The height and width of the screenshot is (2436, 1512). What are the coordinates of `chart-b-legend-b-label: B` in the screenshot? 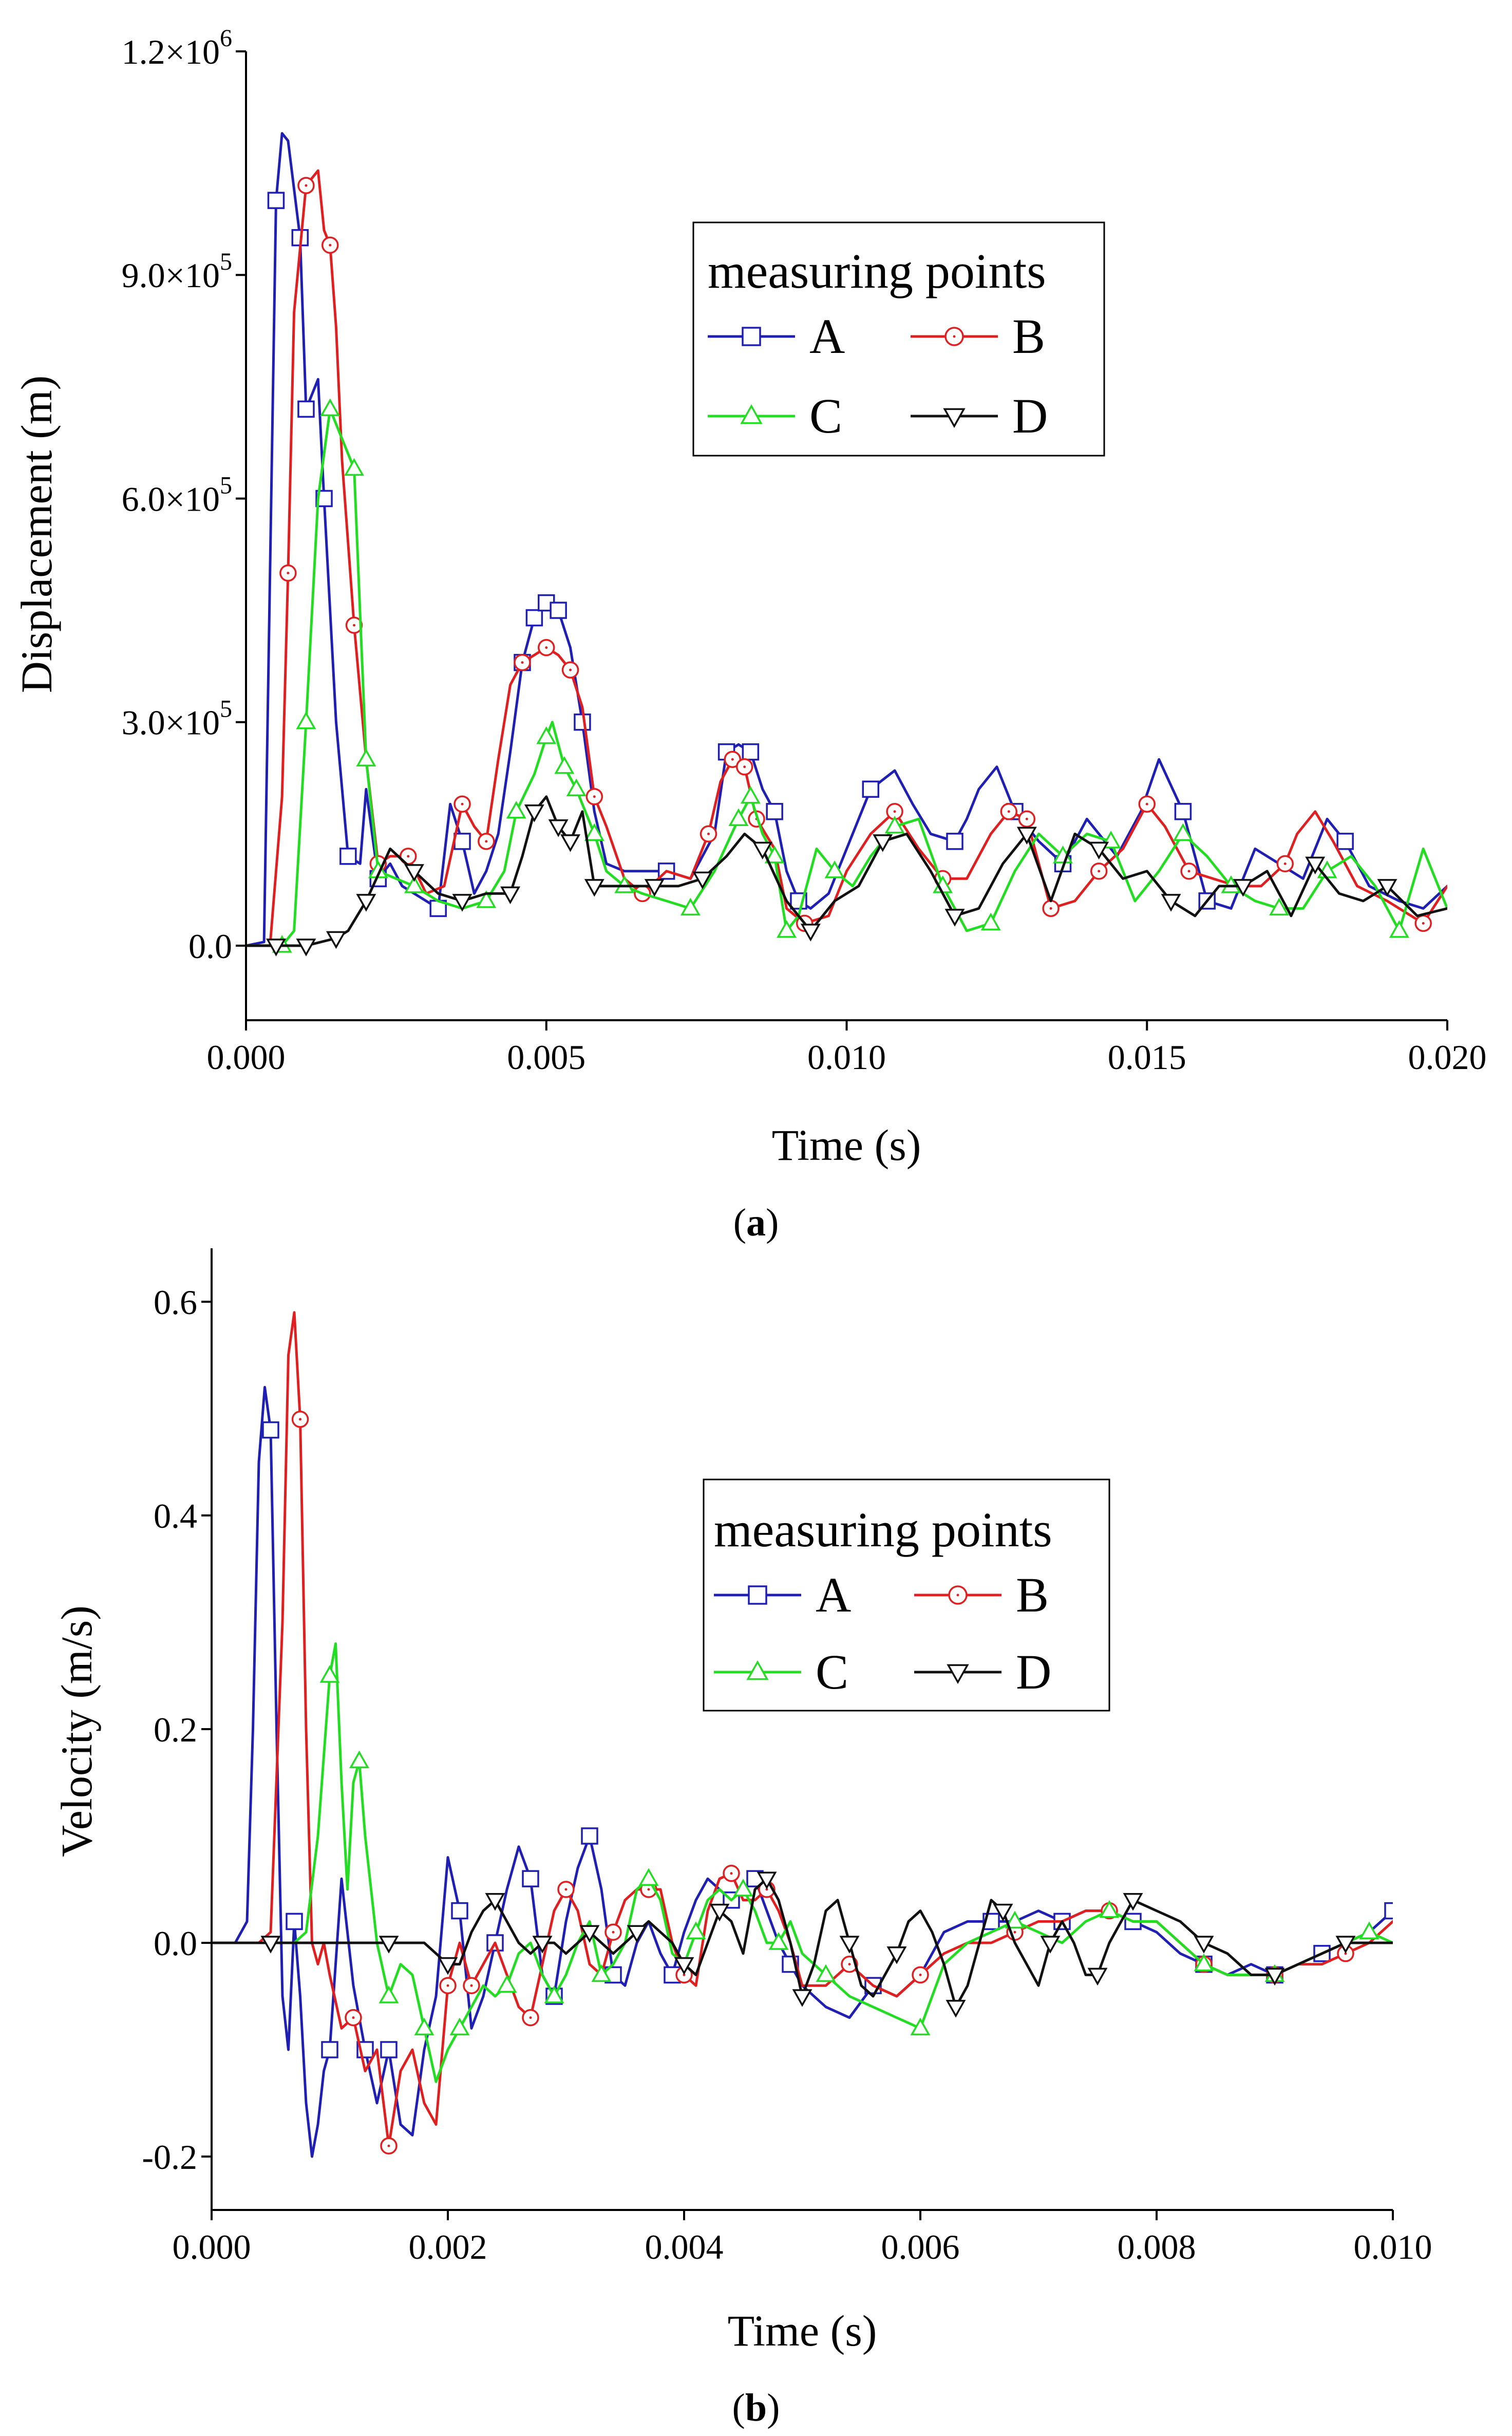 It's located at (1032, 1594).